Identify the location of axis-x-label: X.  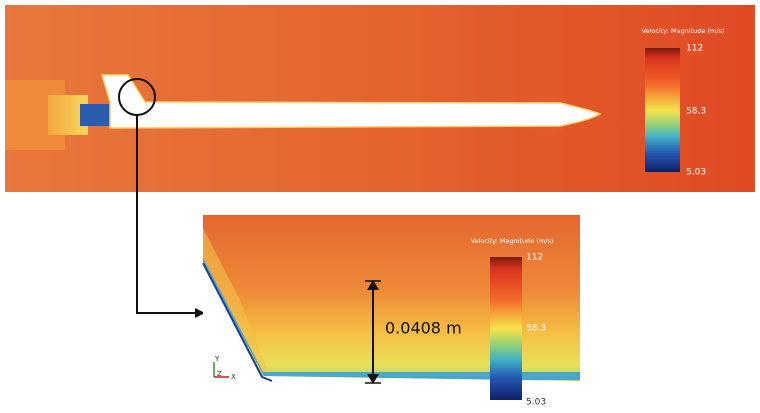
(233, 377).